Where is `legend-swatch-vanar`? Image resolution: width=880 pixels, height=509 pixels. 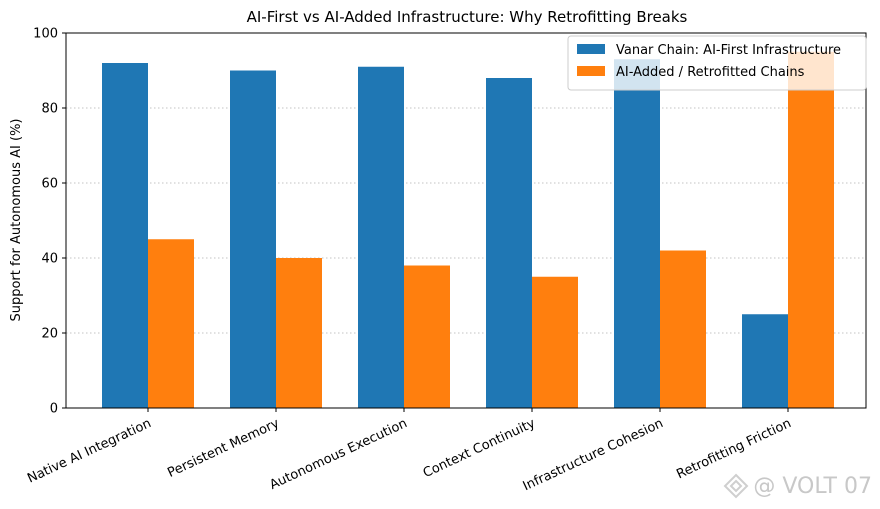 legend-swatch-vanar is located at coordinates (591, 49).